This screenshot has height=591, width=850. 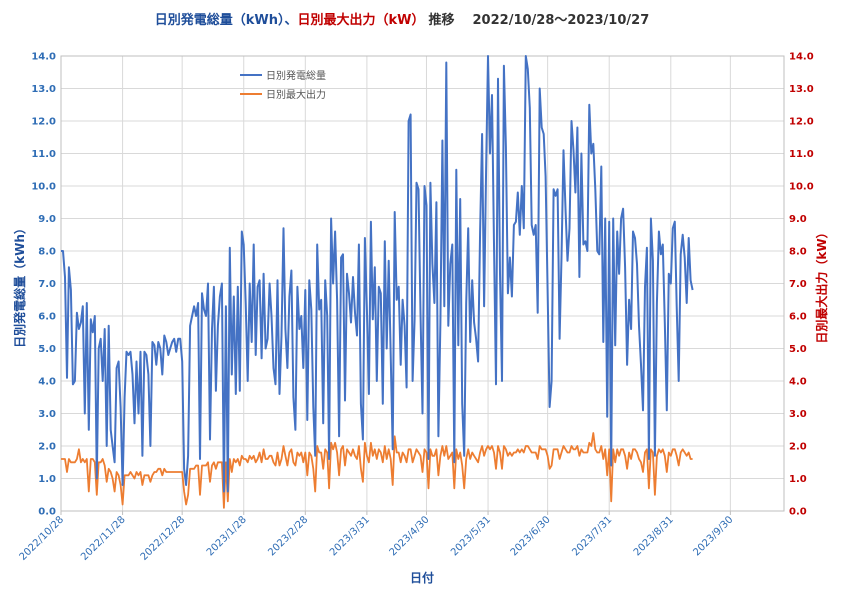 I want to click on left-tick-label: 12.0, so click(x=43, y=122).